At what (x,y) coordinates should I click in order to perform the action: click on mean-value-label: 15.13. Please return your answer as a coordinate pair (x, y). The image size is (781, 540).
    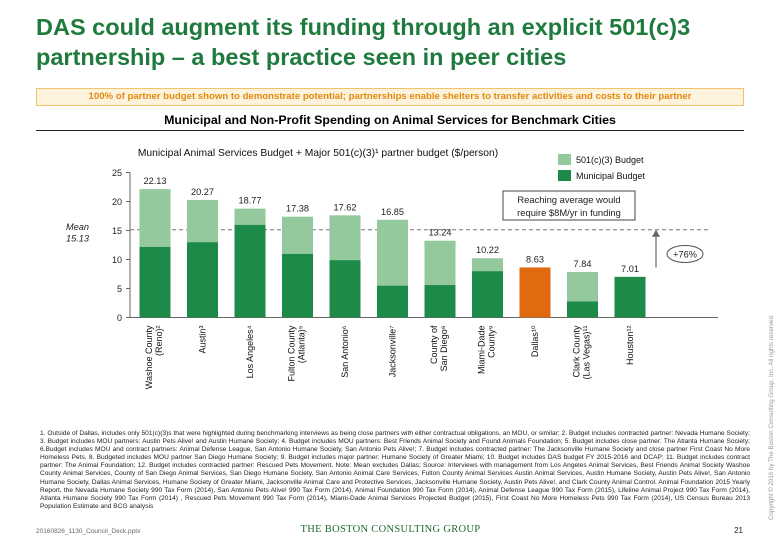
    Looking at the image, I should click on (78, 239).